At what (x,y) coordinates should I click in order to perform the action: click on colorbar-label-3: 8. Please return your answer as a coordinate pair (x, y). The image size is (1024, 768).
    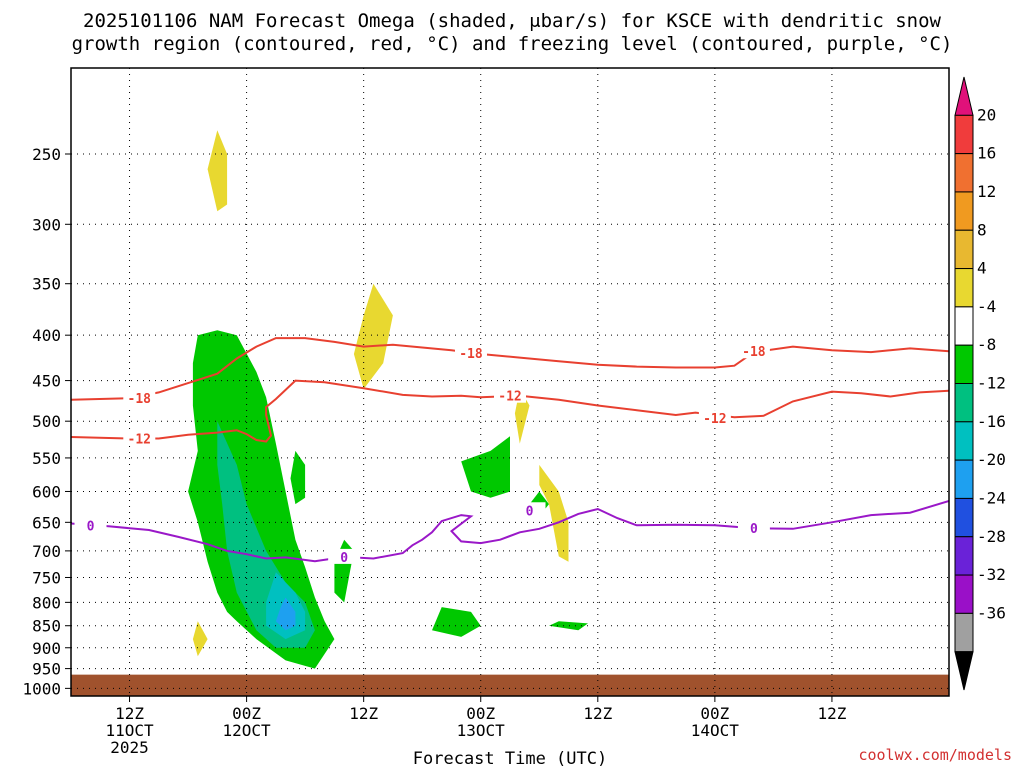
    Looking at the image, I should click on (982, 229).